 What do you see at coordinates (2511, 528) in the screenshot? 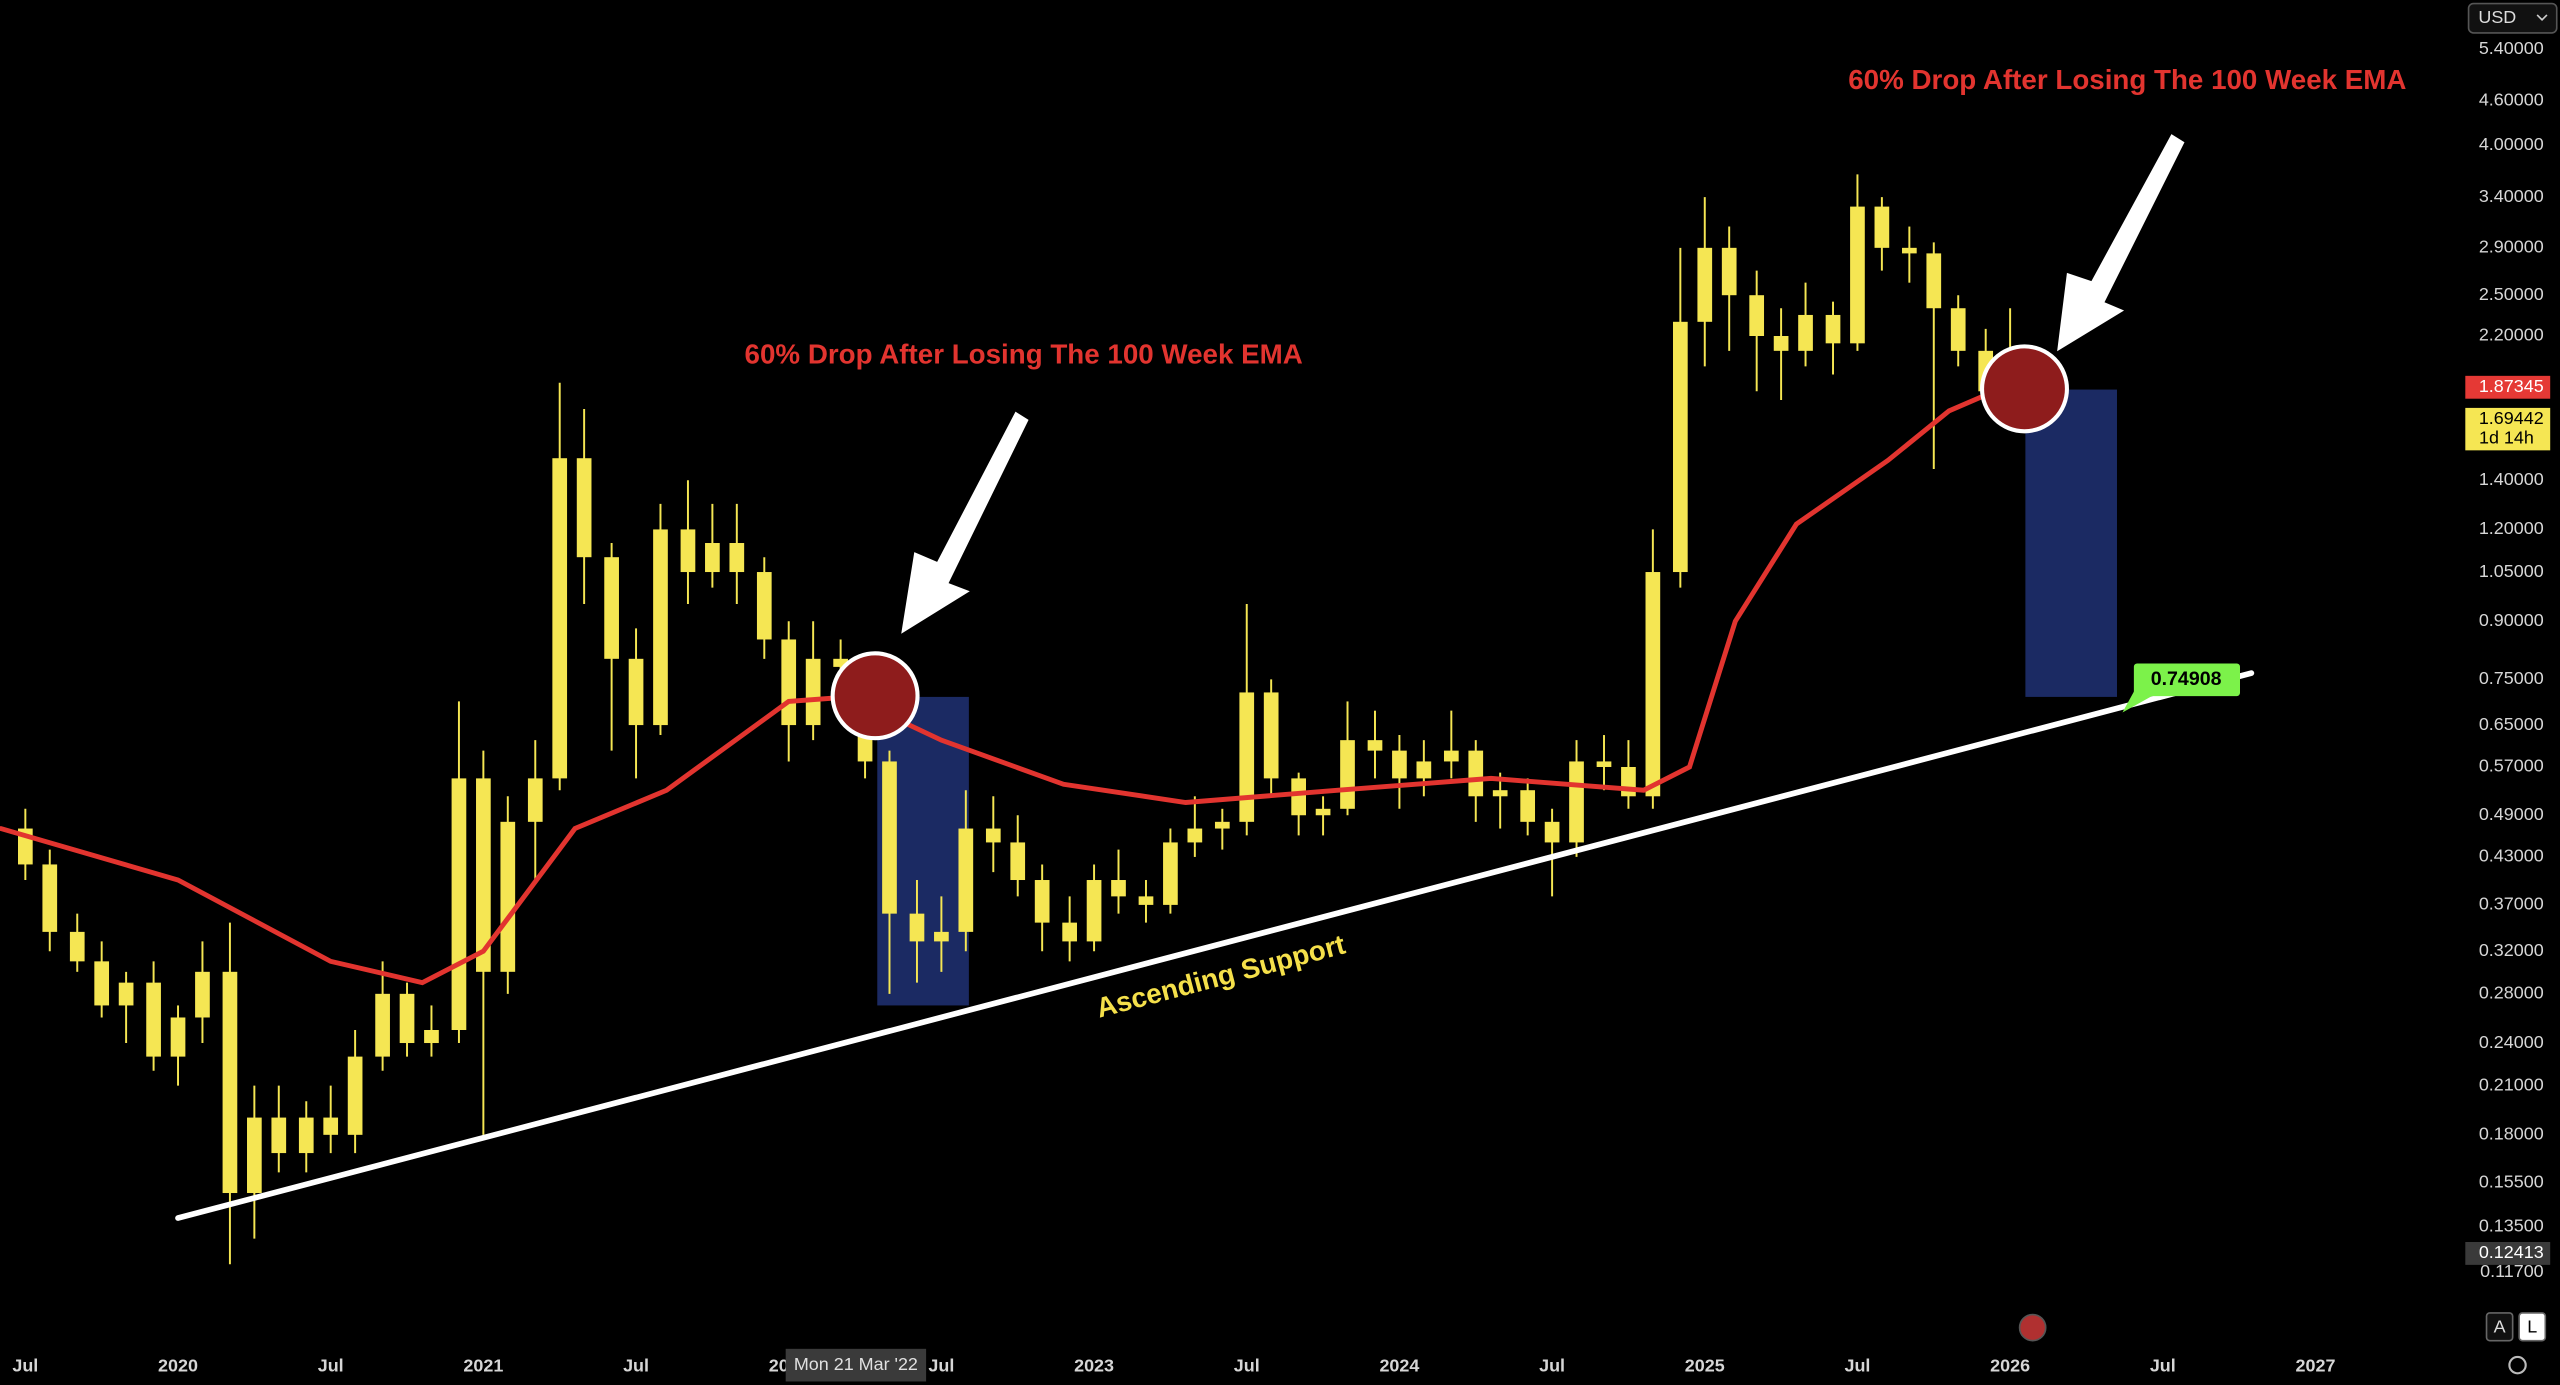
I see `y-tick-label: 1.20000` at bounding box center [2511, 528].